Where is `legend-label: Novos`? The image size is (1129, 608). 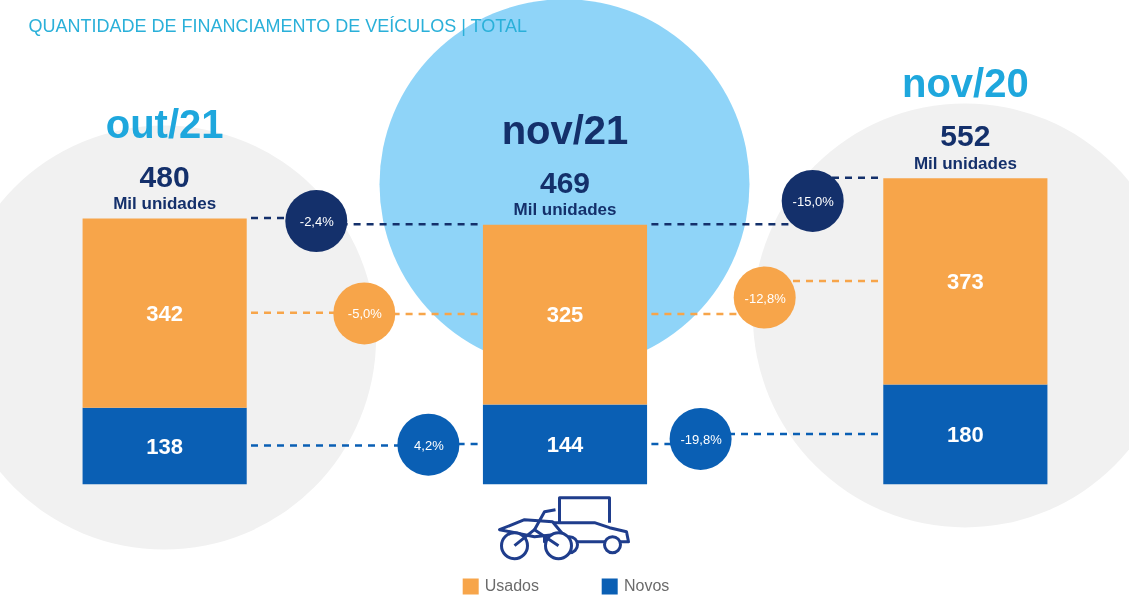
legend-label: Novos is located at coordinates (646, 586).